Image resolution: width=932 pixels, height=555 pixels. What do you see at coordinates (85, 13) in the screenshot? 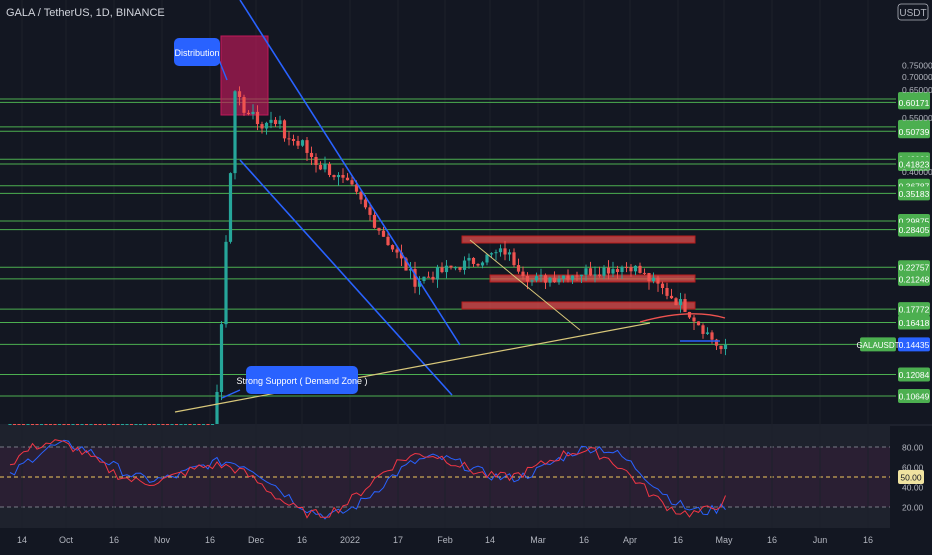
I see `chart-title: GALA / TetherUS, 1D, BINANCE` at bounding box center [85, 13].